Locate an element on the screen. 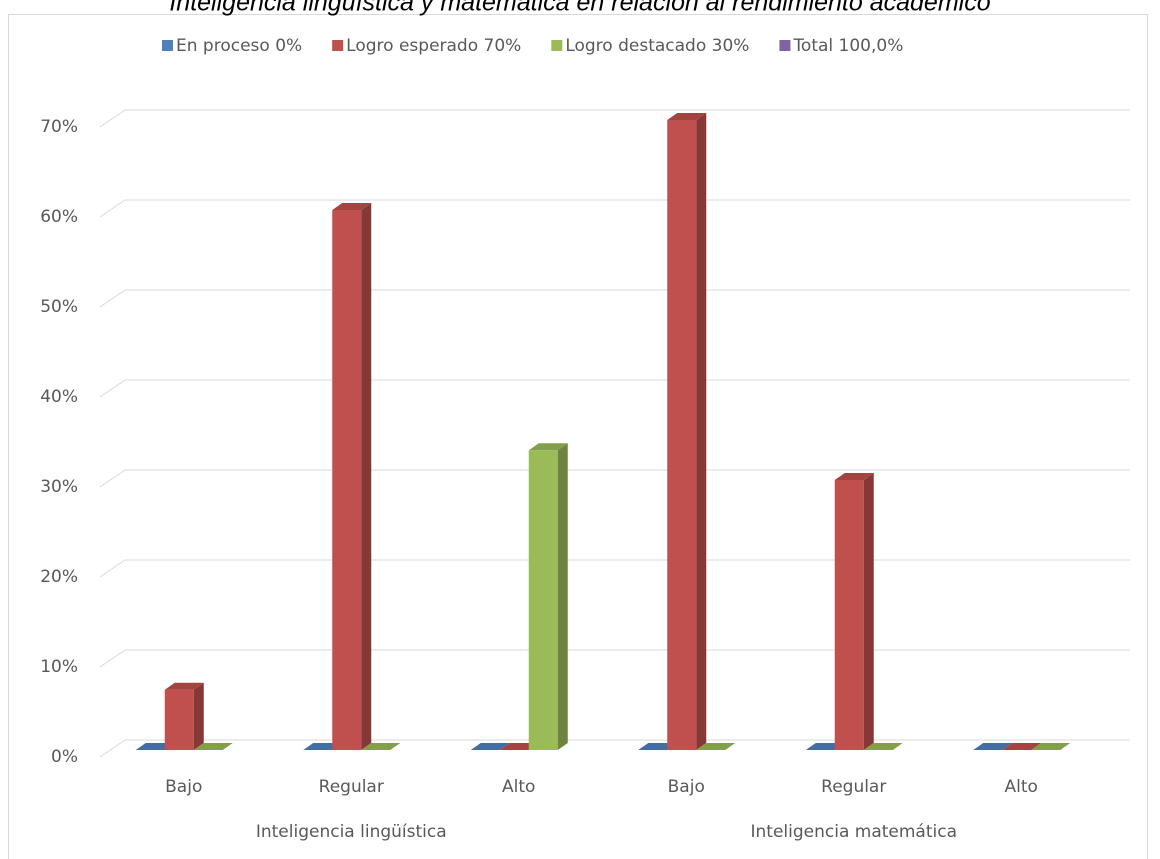 The width and height of the screenshot is (1160, 859). legend-label: En proceso 0% is located at coordinates (239, 46).